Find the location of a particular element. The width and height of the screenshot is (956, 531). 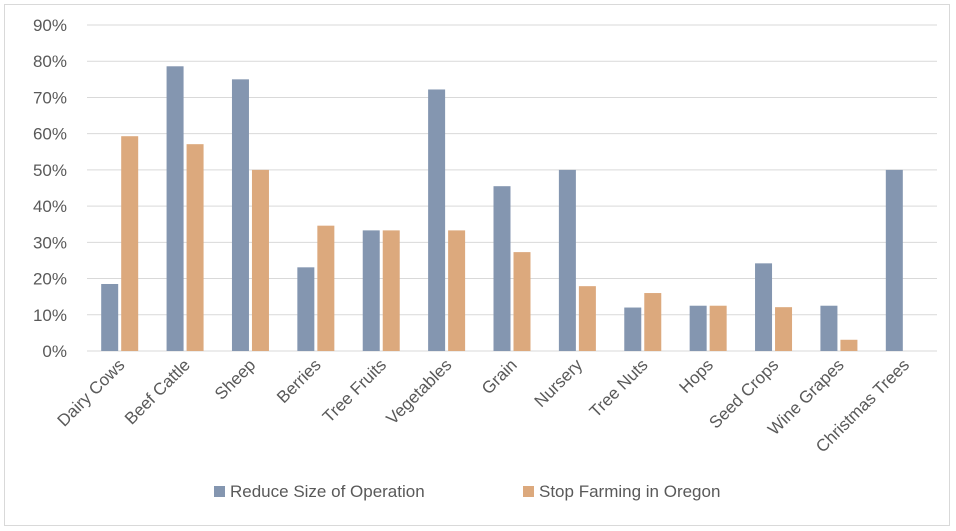

x-category-label: Tree Fruits is located at coordinates (354, 390).